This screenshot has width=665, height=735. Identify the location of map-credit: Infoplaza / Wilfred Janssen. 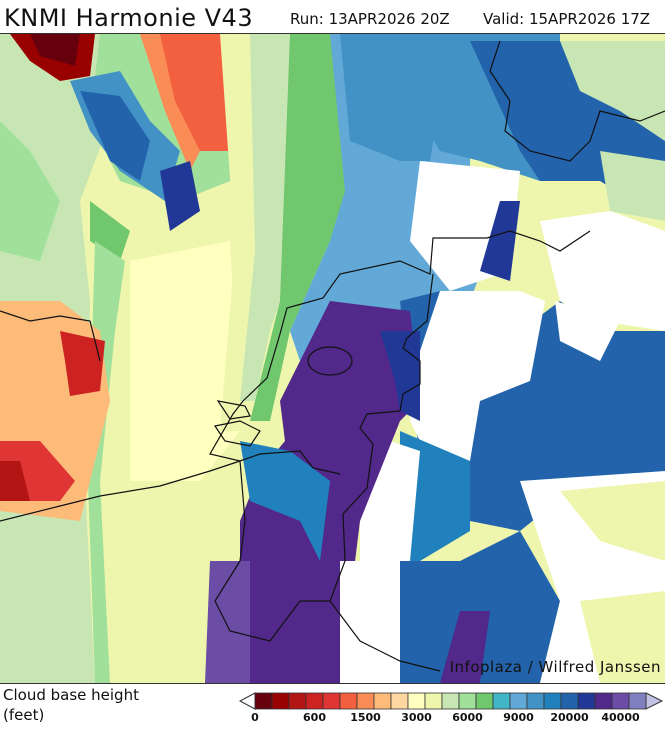
(555, 667).